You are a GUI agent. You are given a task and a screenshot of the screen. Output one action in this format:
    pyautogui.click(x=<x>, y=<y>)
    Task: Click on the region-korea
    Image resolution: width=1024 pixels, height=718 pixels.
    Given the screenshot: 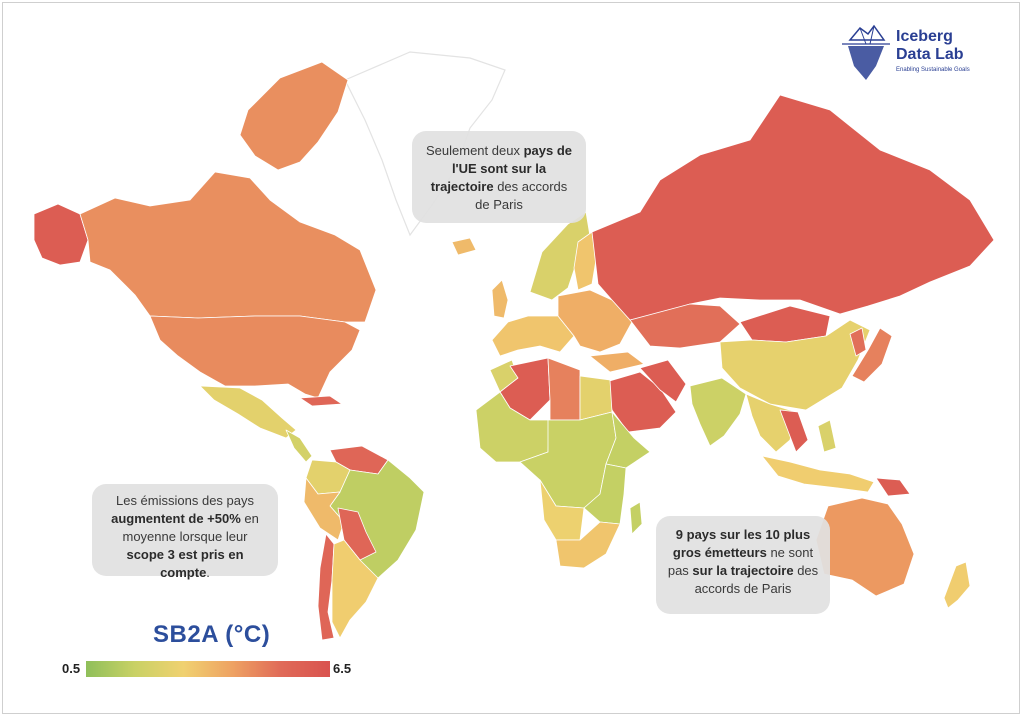 What is the action you would take?
    pyautogui.click(x=858, y=342)
    